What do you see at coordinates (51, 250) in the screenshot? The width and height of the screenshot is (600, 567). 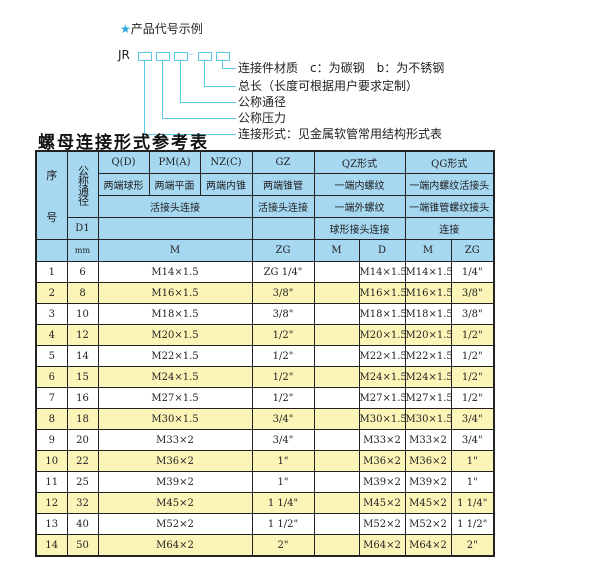 I see `header-blank` at bounding box center [51, 250].